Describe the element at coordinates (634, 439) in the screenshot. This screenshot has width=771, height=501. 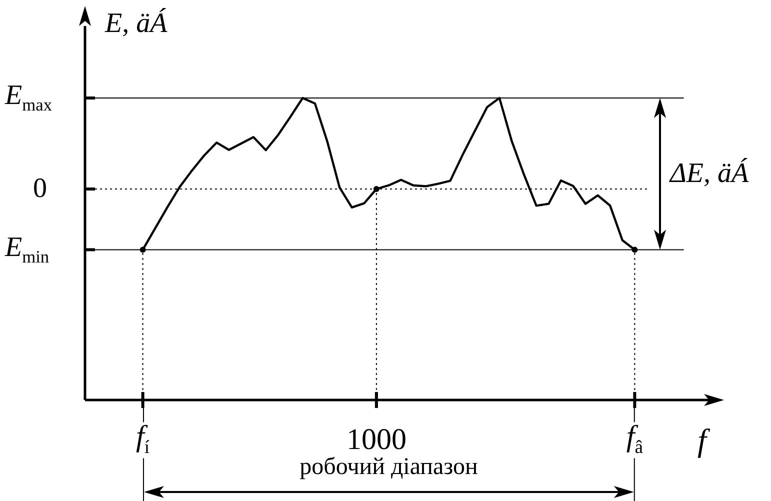
I see `x-tick-label: f$_{â}$` at that location.